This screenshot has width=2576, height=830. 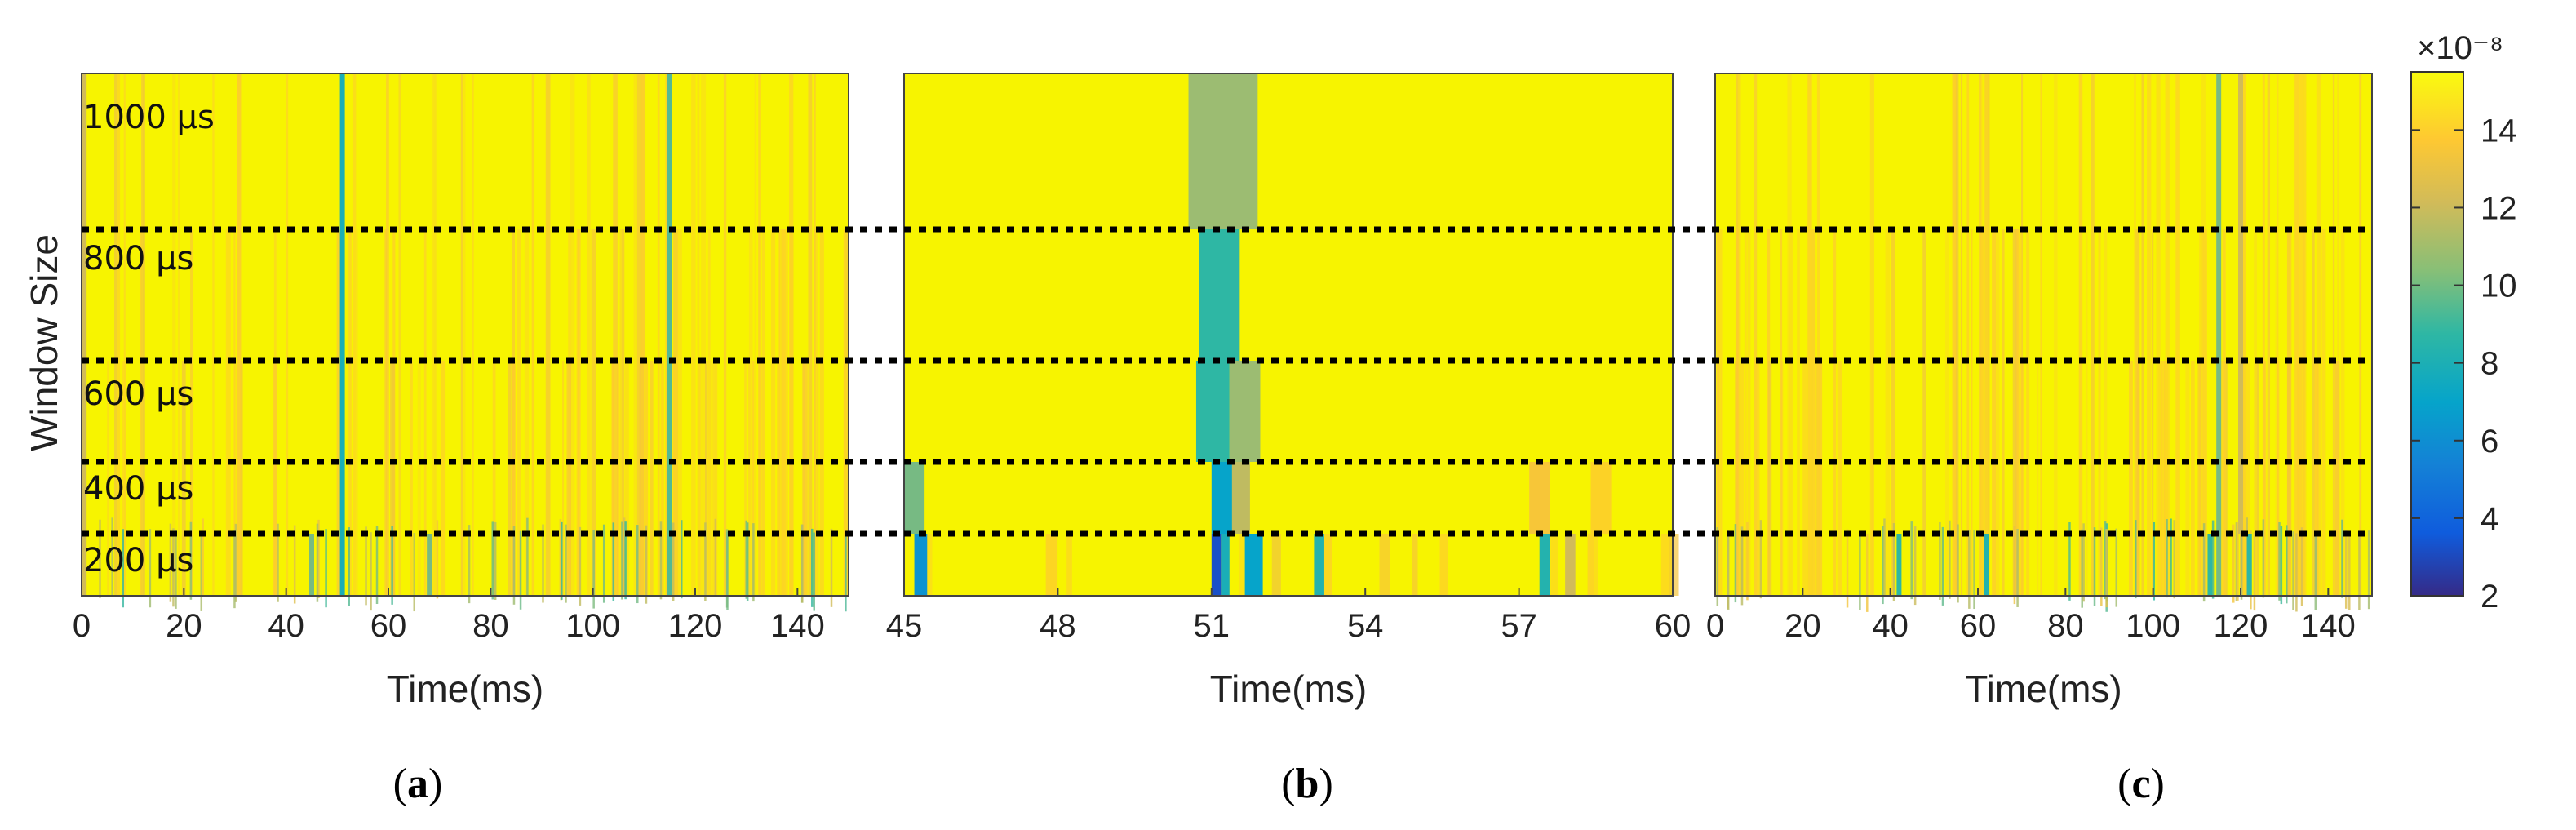 I want to click on x-tick-label-c: 40, so click(x=1890, y=626).